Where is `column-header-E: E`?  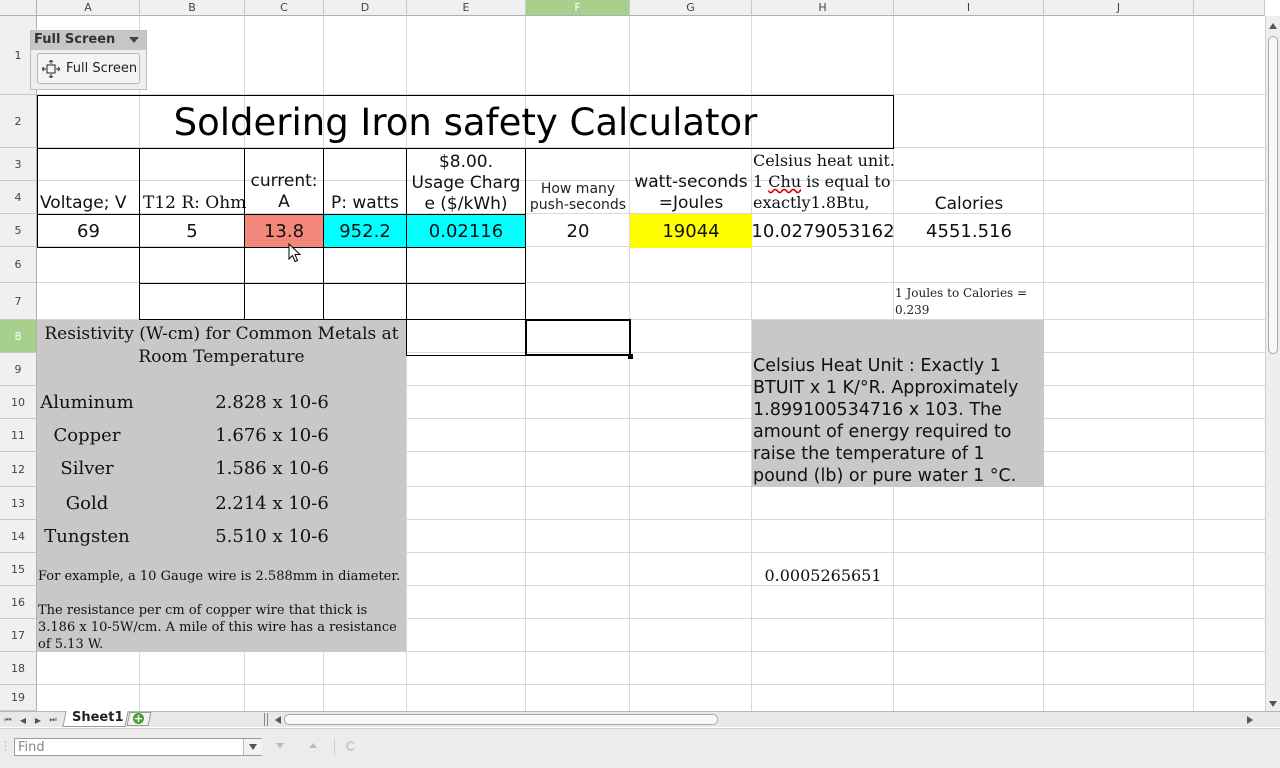 column-header-E: E is located at coordinates (466, 8).